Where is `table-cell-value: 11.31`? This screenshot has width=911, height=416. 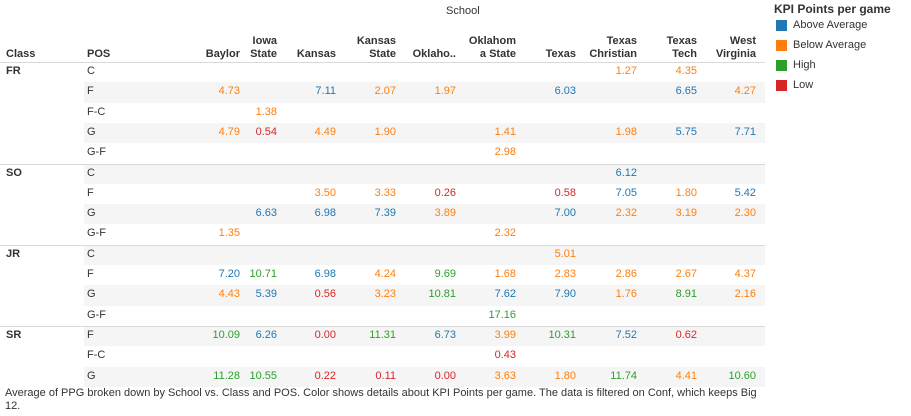
table-cell-value: 11.31 is located at coordinates (382, 334).